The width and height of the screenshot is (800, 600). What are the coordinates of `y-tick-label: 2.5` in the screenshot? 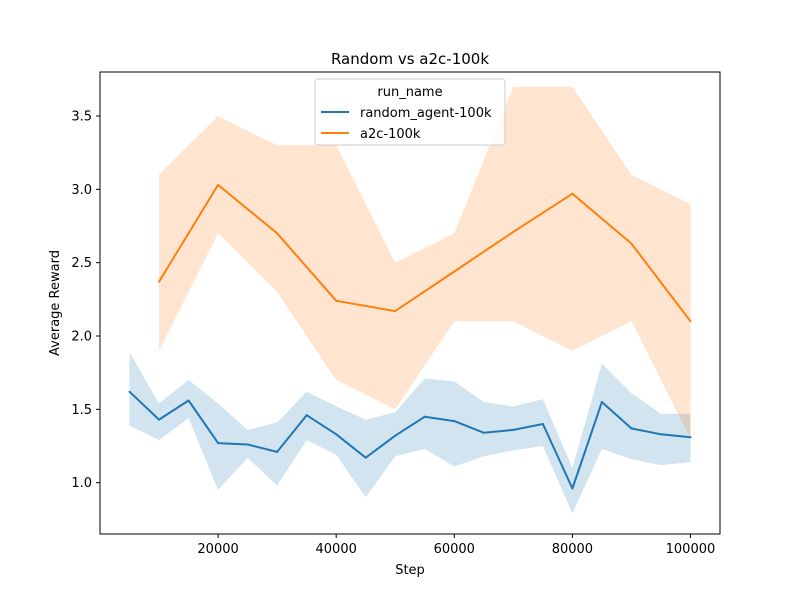 It's located at (81, 263).